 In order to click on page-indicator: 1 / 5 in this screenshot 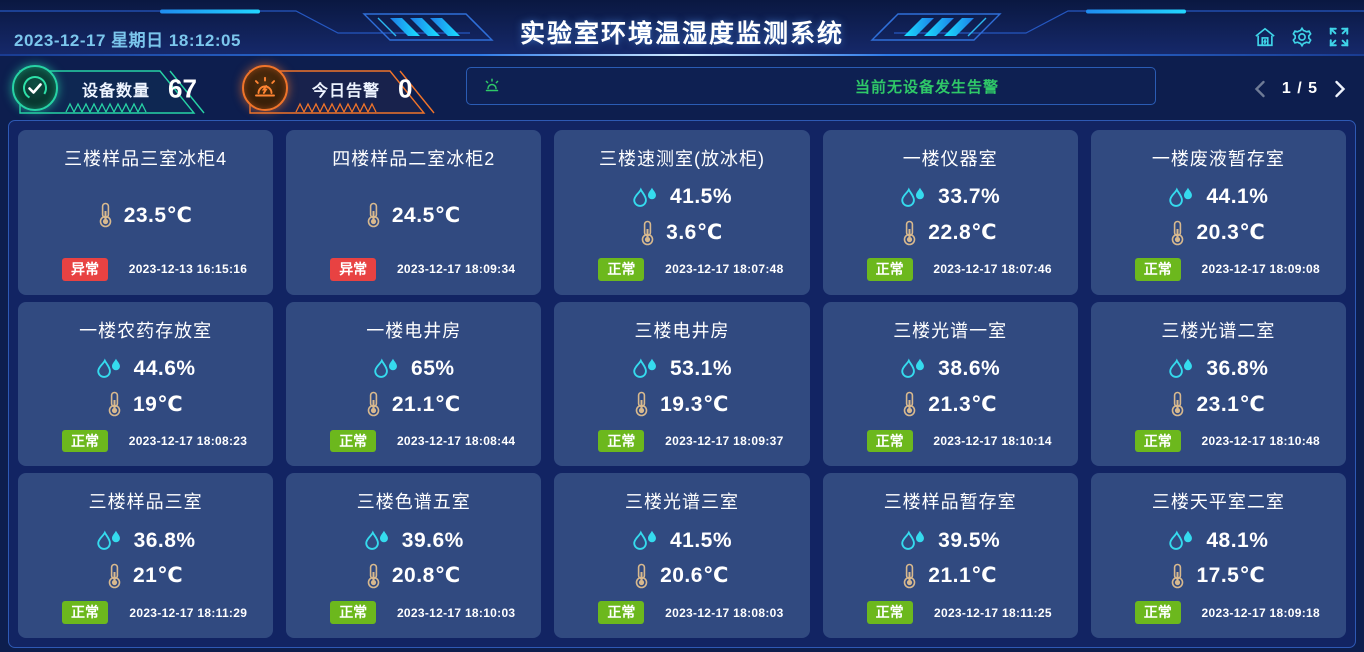, I will do `click(1299, 88)`.